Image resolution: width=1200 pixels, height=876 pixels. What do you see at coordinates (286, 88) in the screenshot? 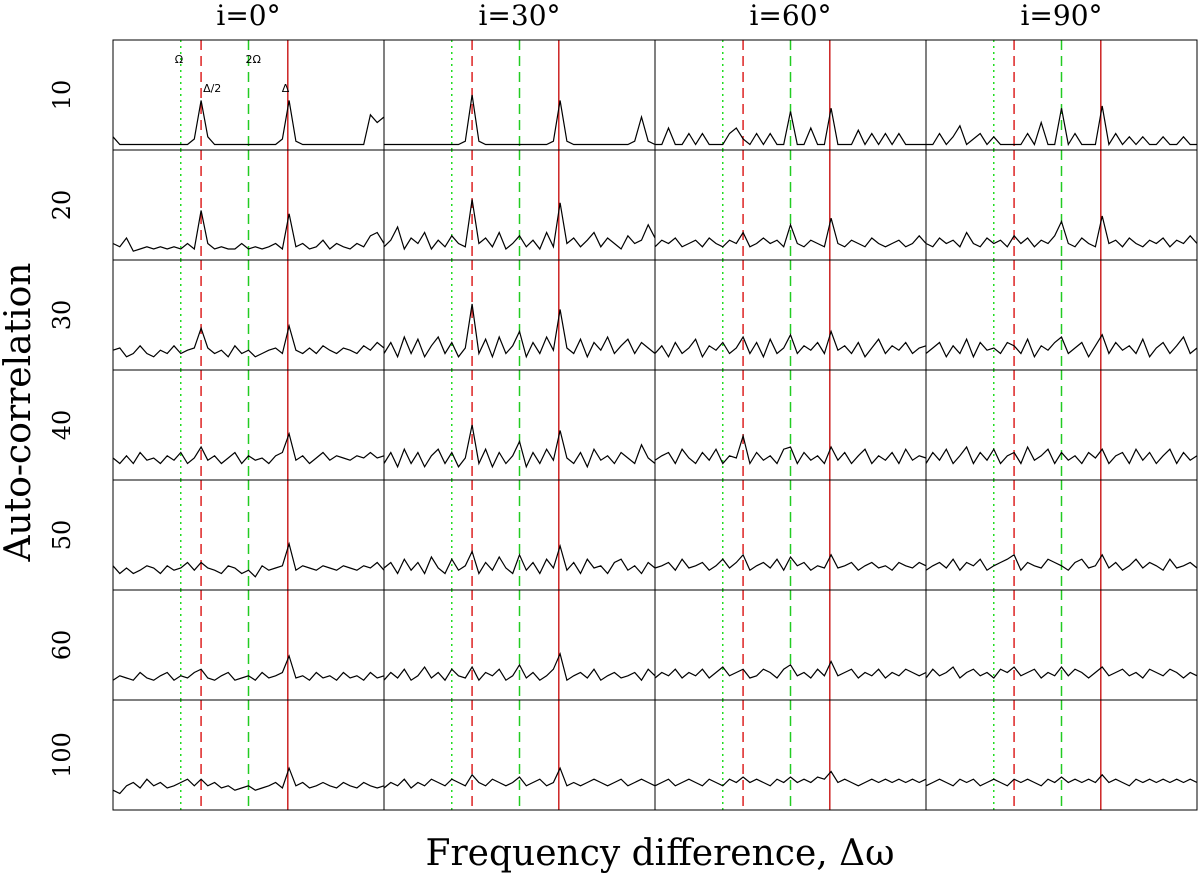
I see `marker-label: Δ` at bounding box center [286, 88].